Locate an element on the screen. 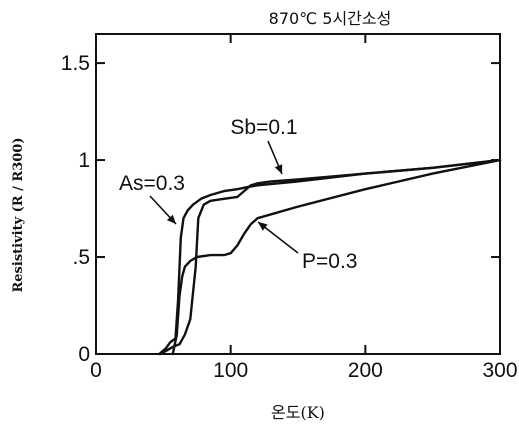 This screenshot has height=433, width=519. x-axis-label: 온도(K) is located at coordinates (298, 412).